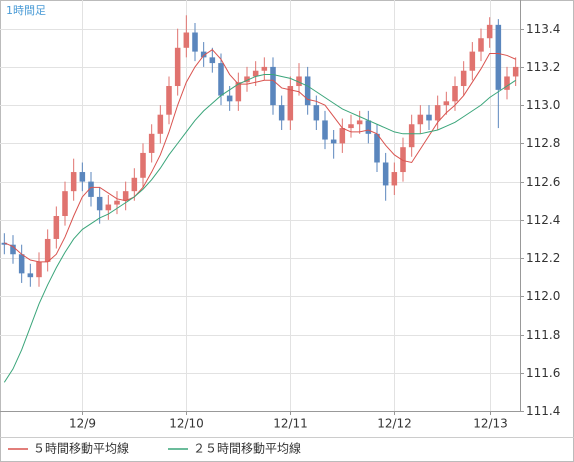 This screenshot has height=462, width=574. What do you see at coordinates (543, 411) in the screenshot?
I see `y-tick-label: 111.4` at bounding box center [543, 411].